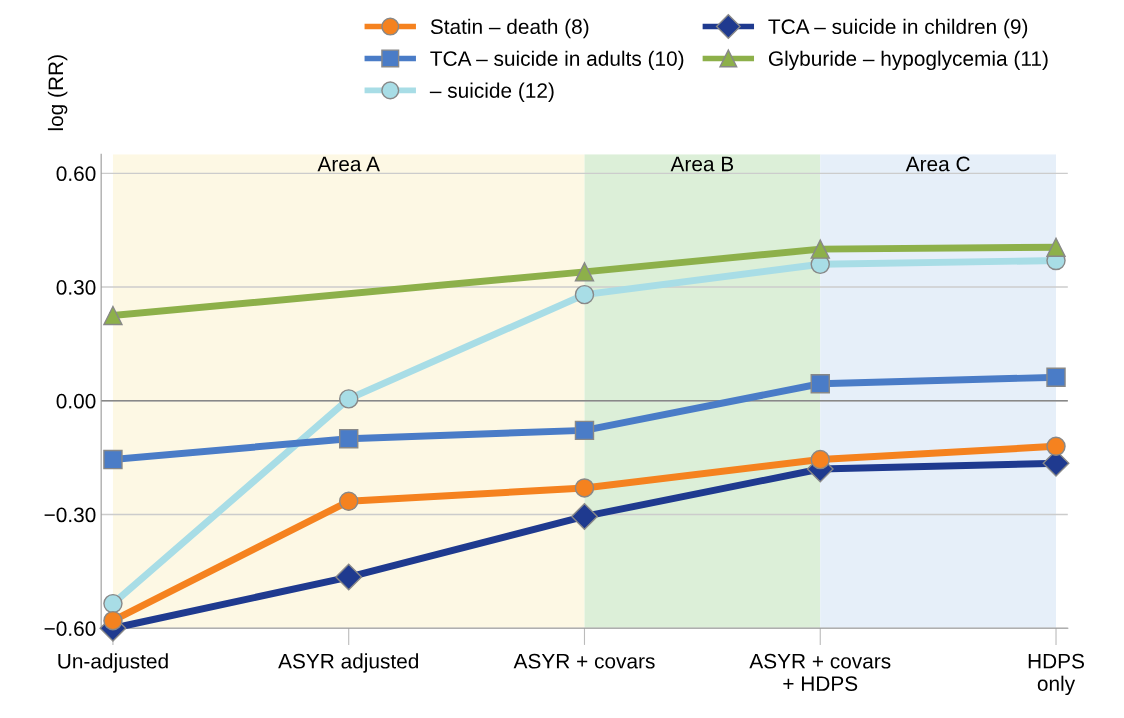 Image resolution: width=1124 pixels, height=718 pixels. Describe the element at coordinates (348, 164) in the screenshot. I see `band-label: Area A` at that location.